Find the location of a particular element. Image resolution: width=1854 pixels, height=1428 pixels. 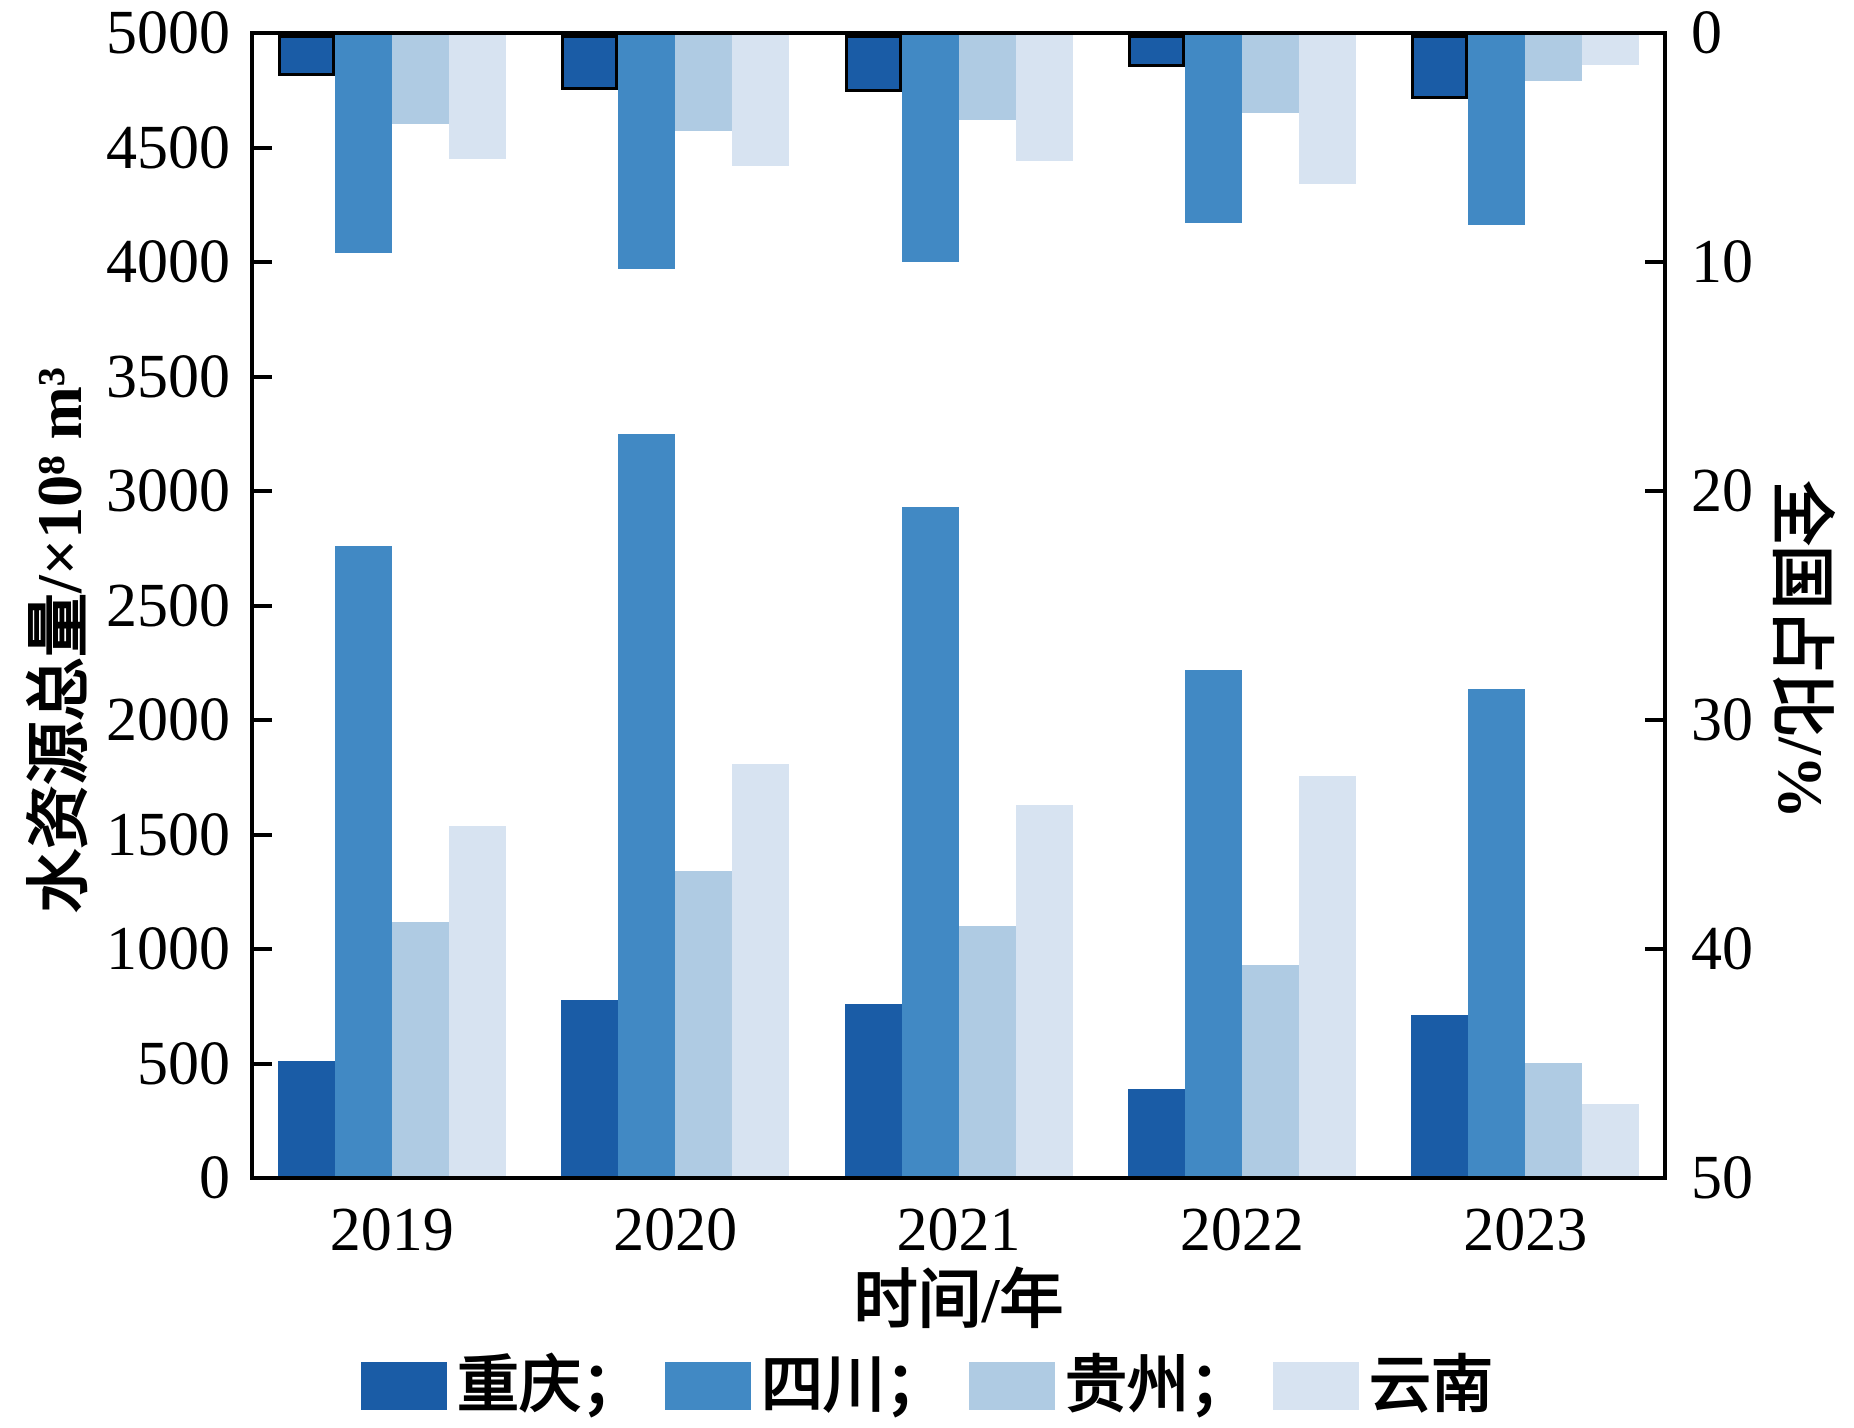

bar-guizhou-2022-pct is located at coordinates (1270, 74).